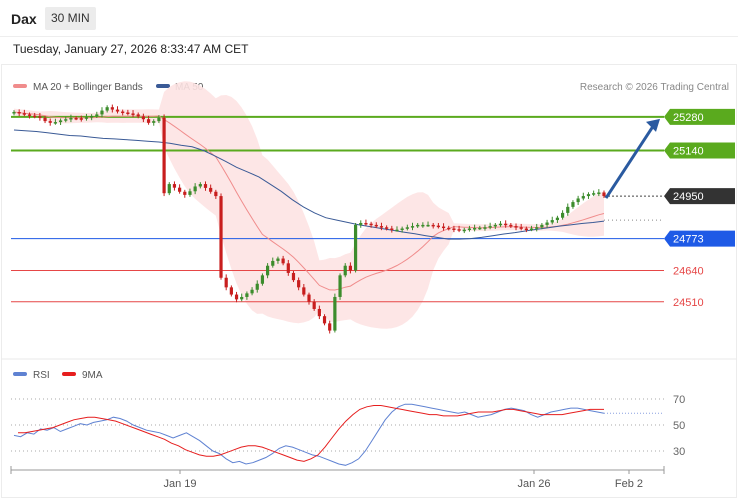  Describe the element at coordinates (41, 375) in the screenshot. I see `rsi-legend-label: RSI` at that location.